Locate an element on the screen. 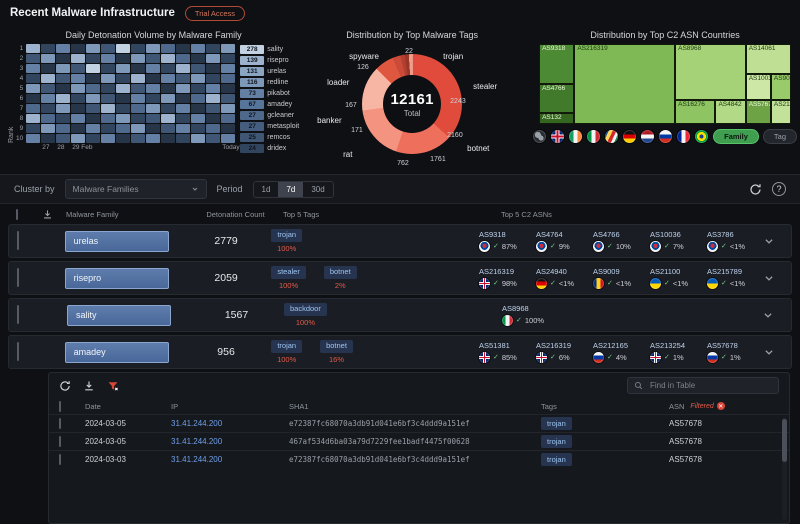 Image resolution: width=800 pixels, height=524 pixels. donut-ring is located at coordinates (412, 104).